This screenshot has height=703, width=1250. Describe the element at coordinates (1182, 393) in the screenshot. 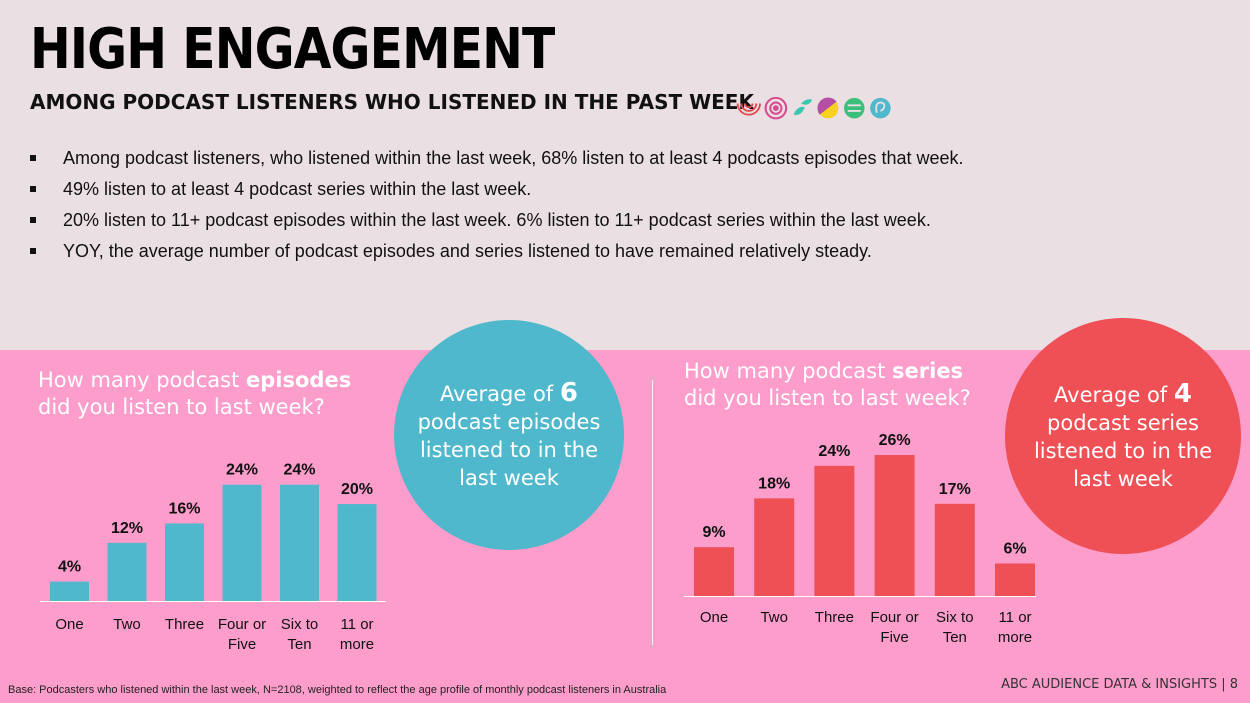

I see `series-bubble-value: 4` at that location.